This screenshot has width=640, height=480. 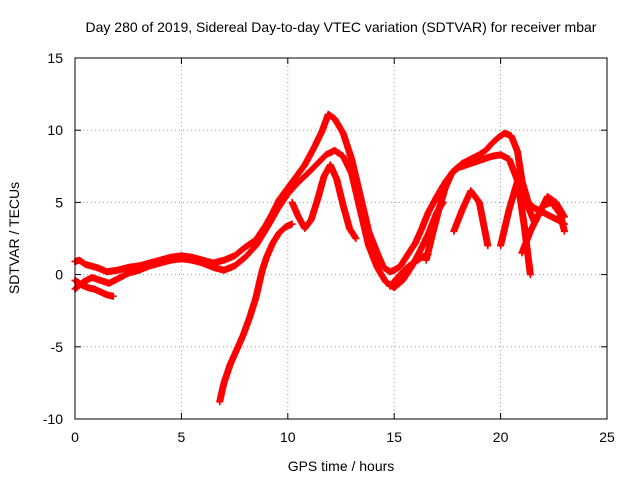 I want to click on series-track-e, so click(x=324, y=201).